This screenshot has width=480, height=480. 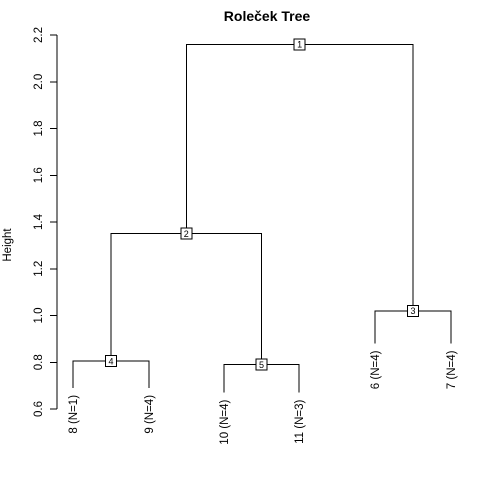 I want to click on node-label-5: 5, so click(x=261, y=365).